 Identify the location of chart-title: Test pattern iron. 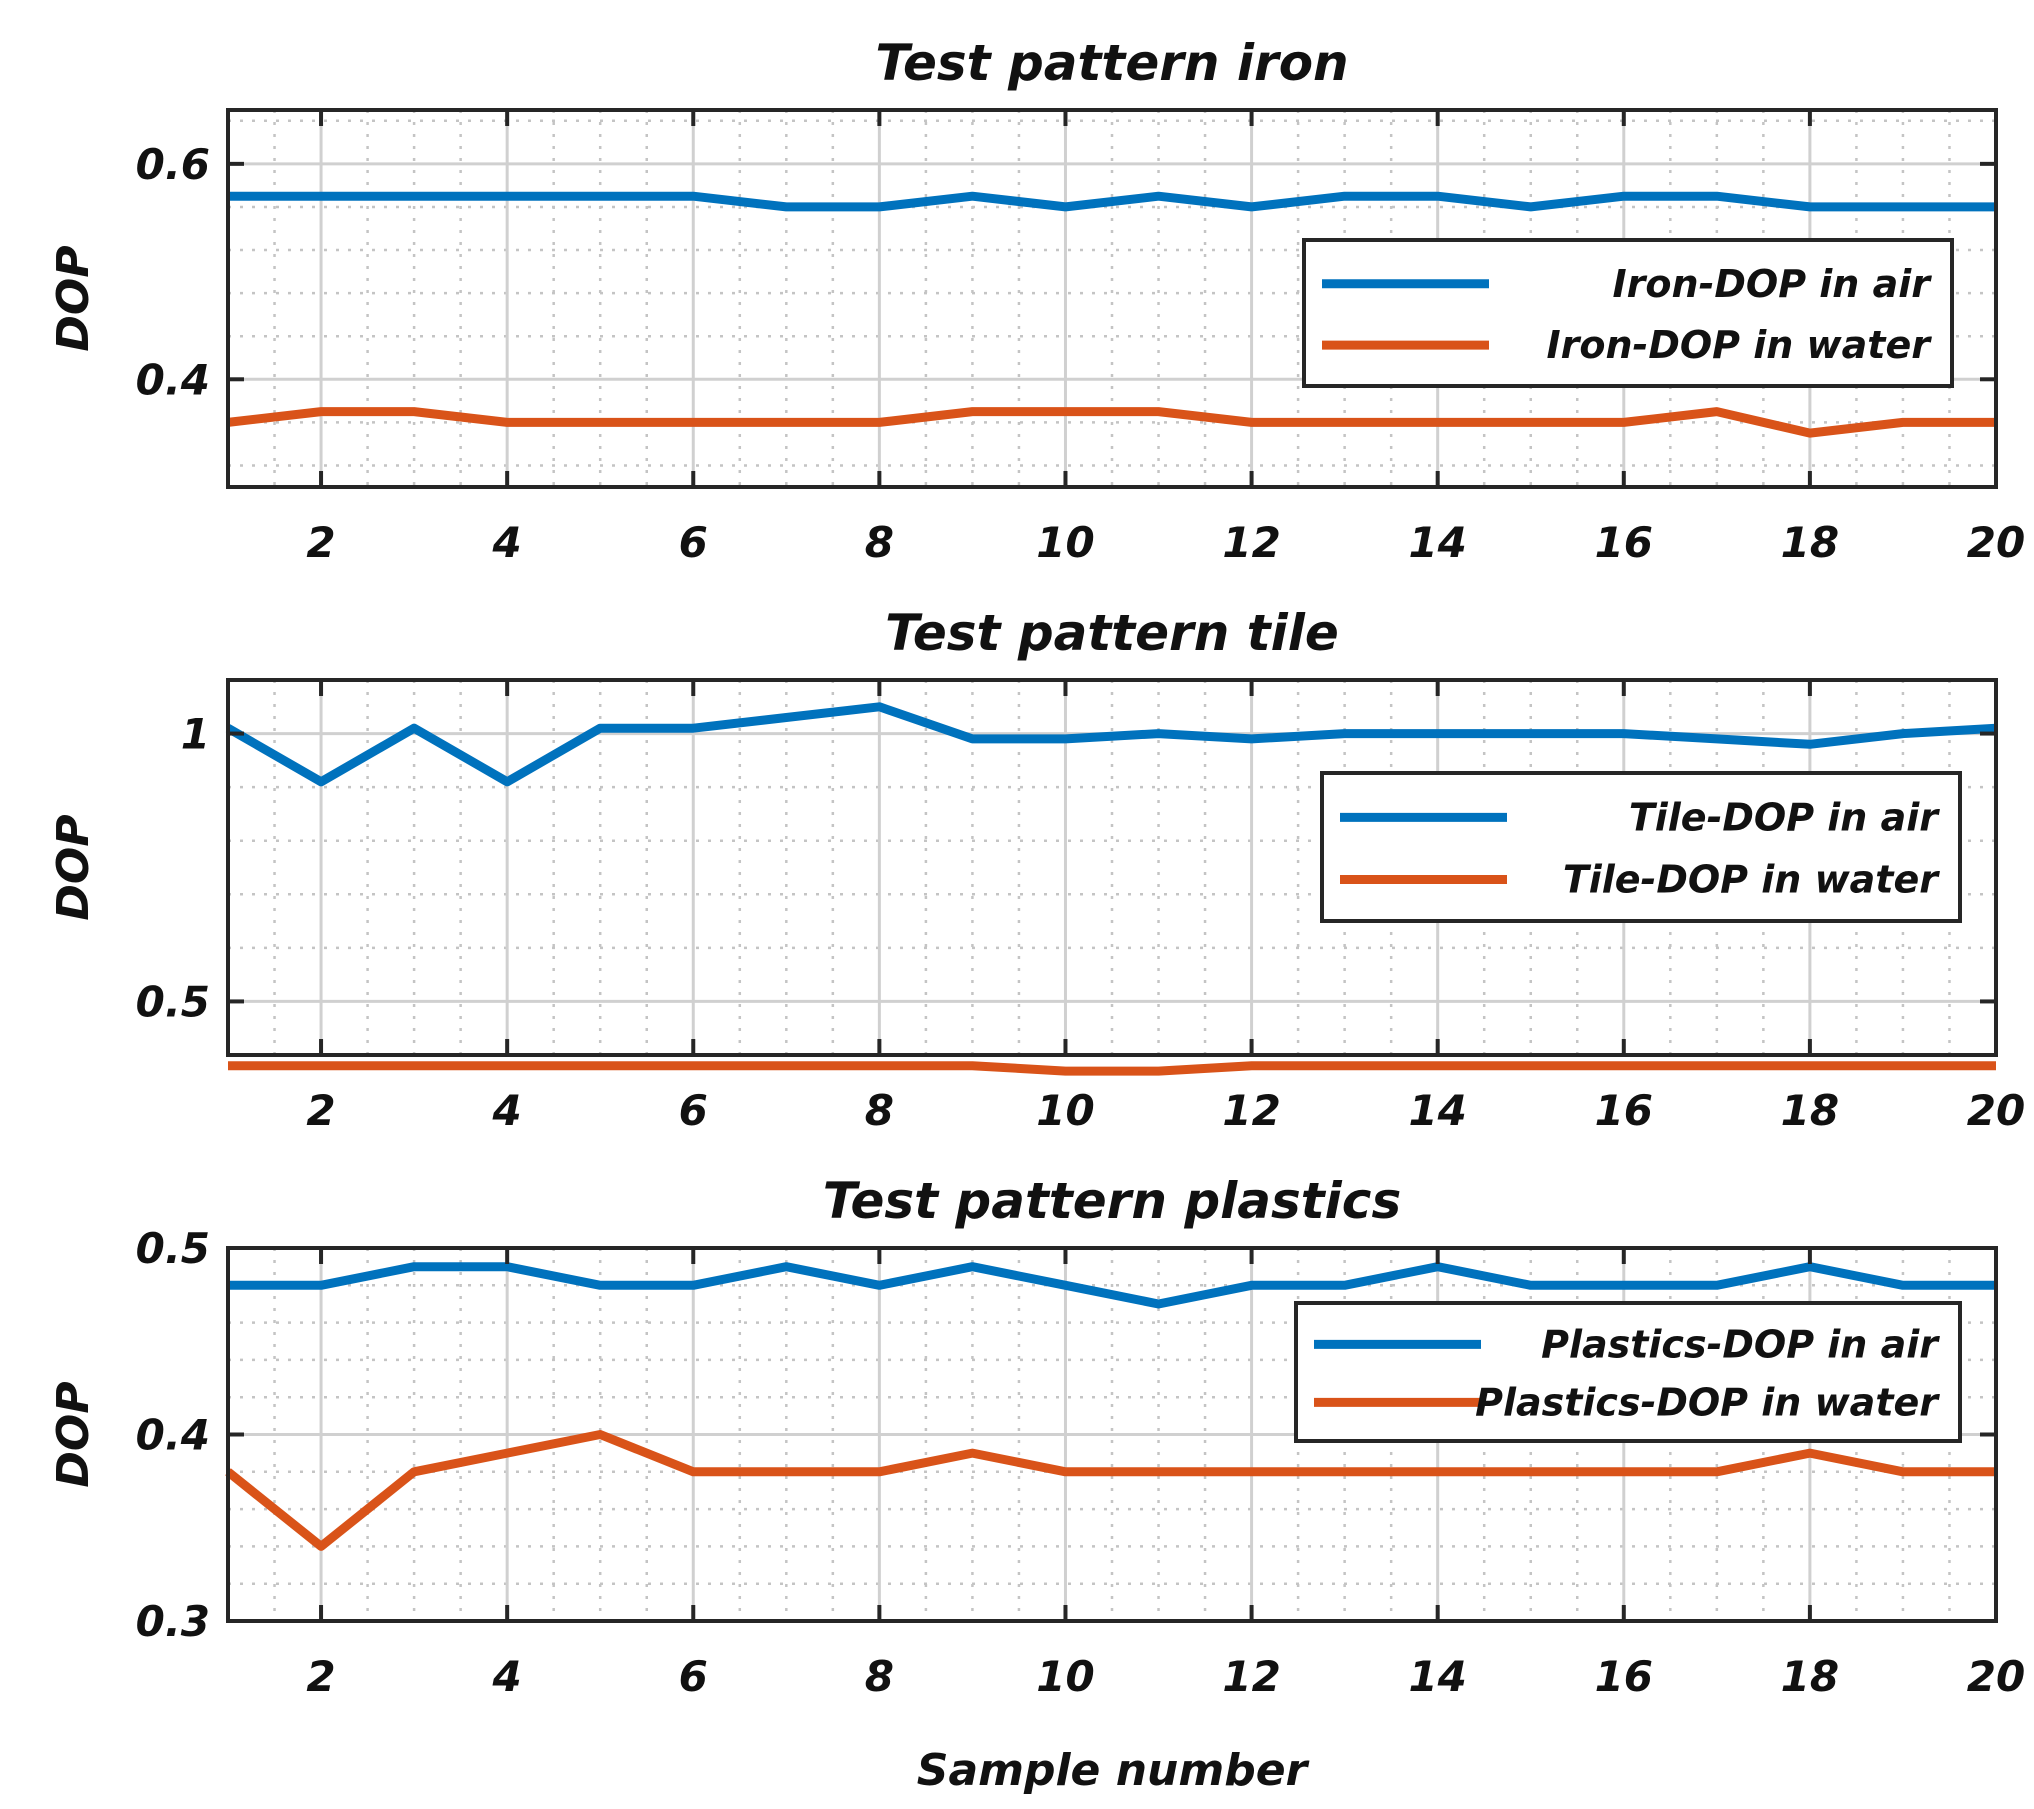
(1111, 63).